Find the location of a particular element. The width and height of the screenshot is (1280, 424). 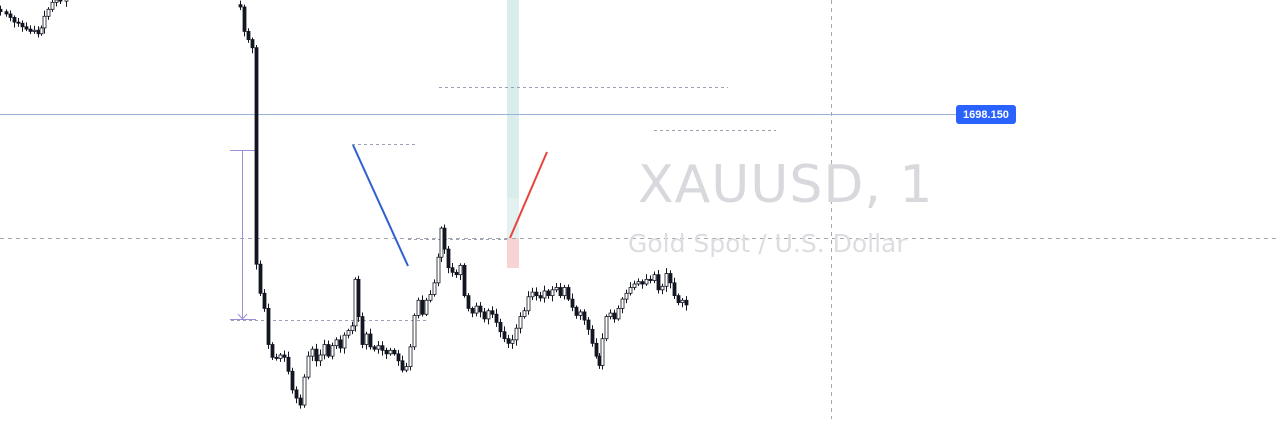

stop-zone is located at coordinates (513, 253).